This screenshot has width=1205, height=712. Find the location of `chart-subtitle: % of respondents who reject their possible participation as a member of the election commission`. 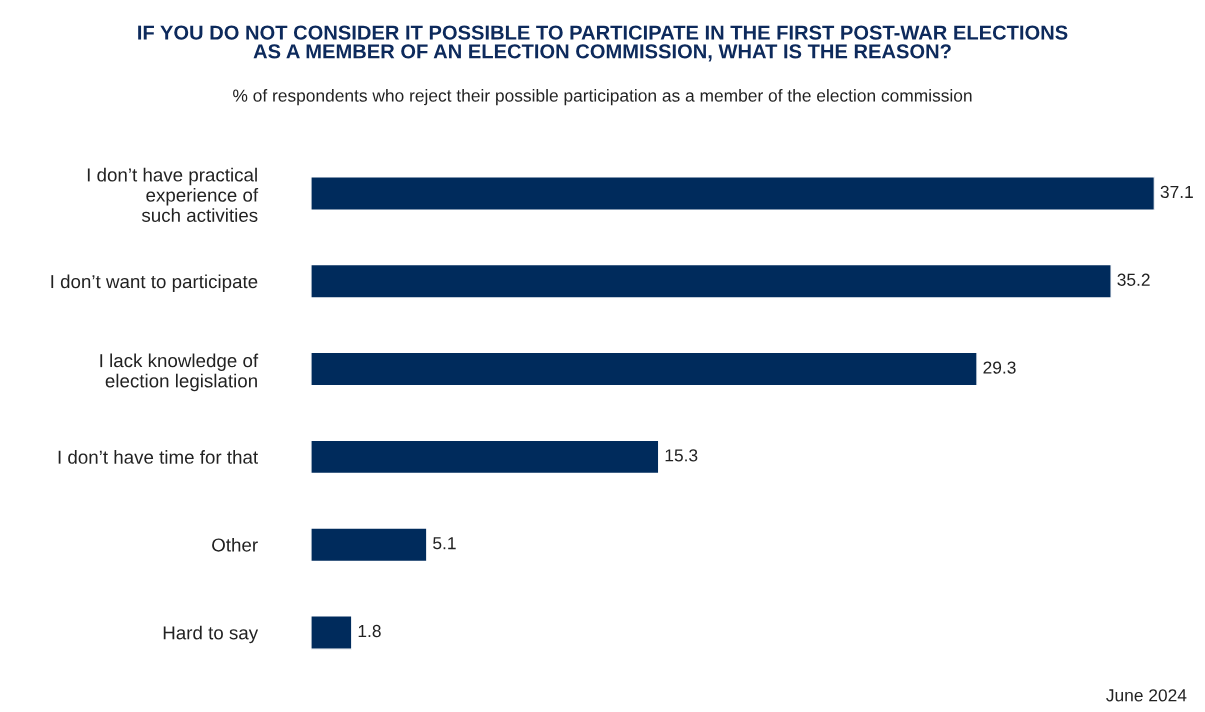

chart-subtitle: % of respondents who reject their possible participation as a member of the election commission is located at coordinates (602, 97).